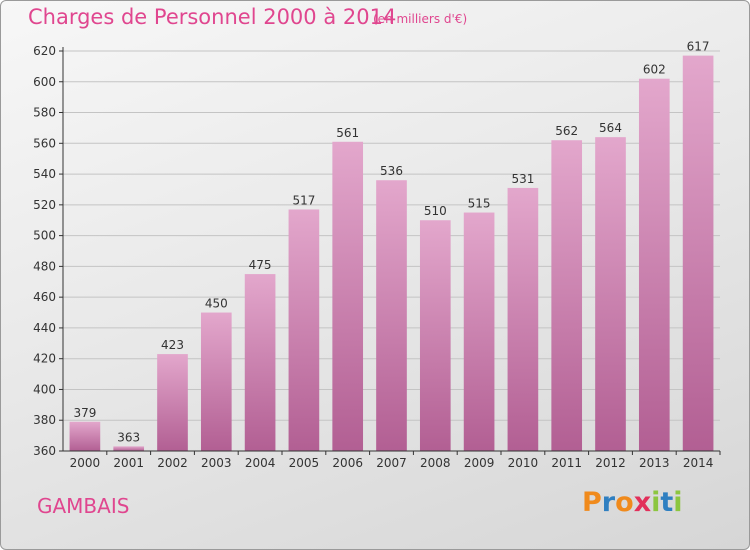  I want to click on x-tick-label: 2006, so click(347, 463).